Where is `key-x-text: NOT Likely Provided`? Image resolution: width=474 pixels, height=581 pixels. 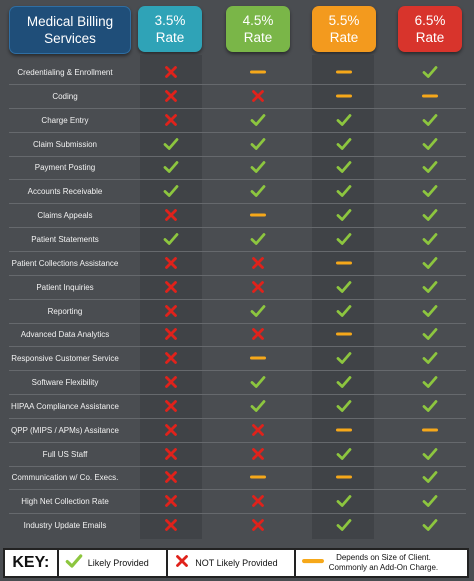 key-x-text: NOT Likely Provided is located at coordinates (236, 563).